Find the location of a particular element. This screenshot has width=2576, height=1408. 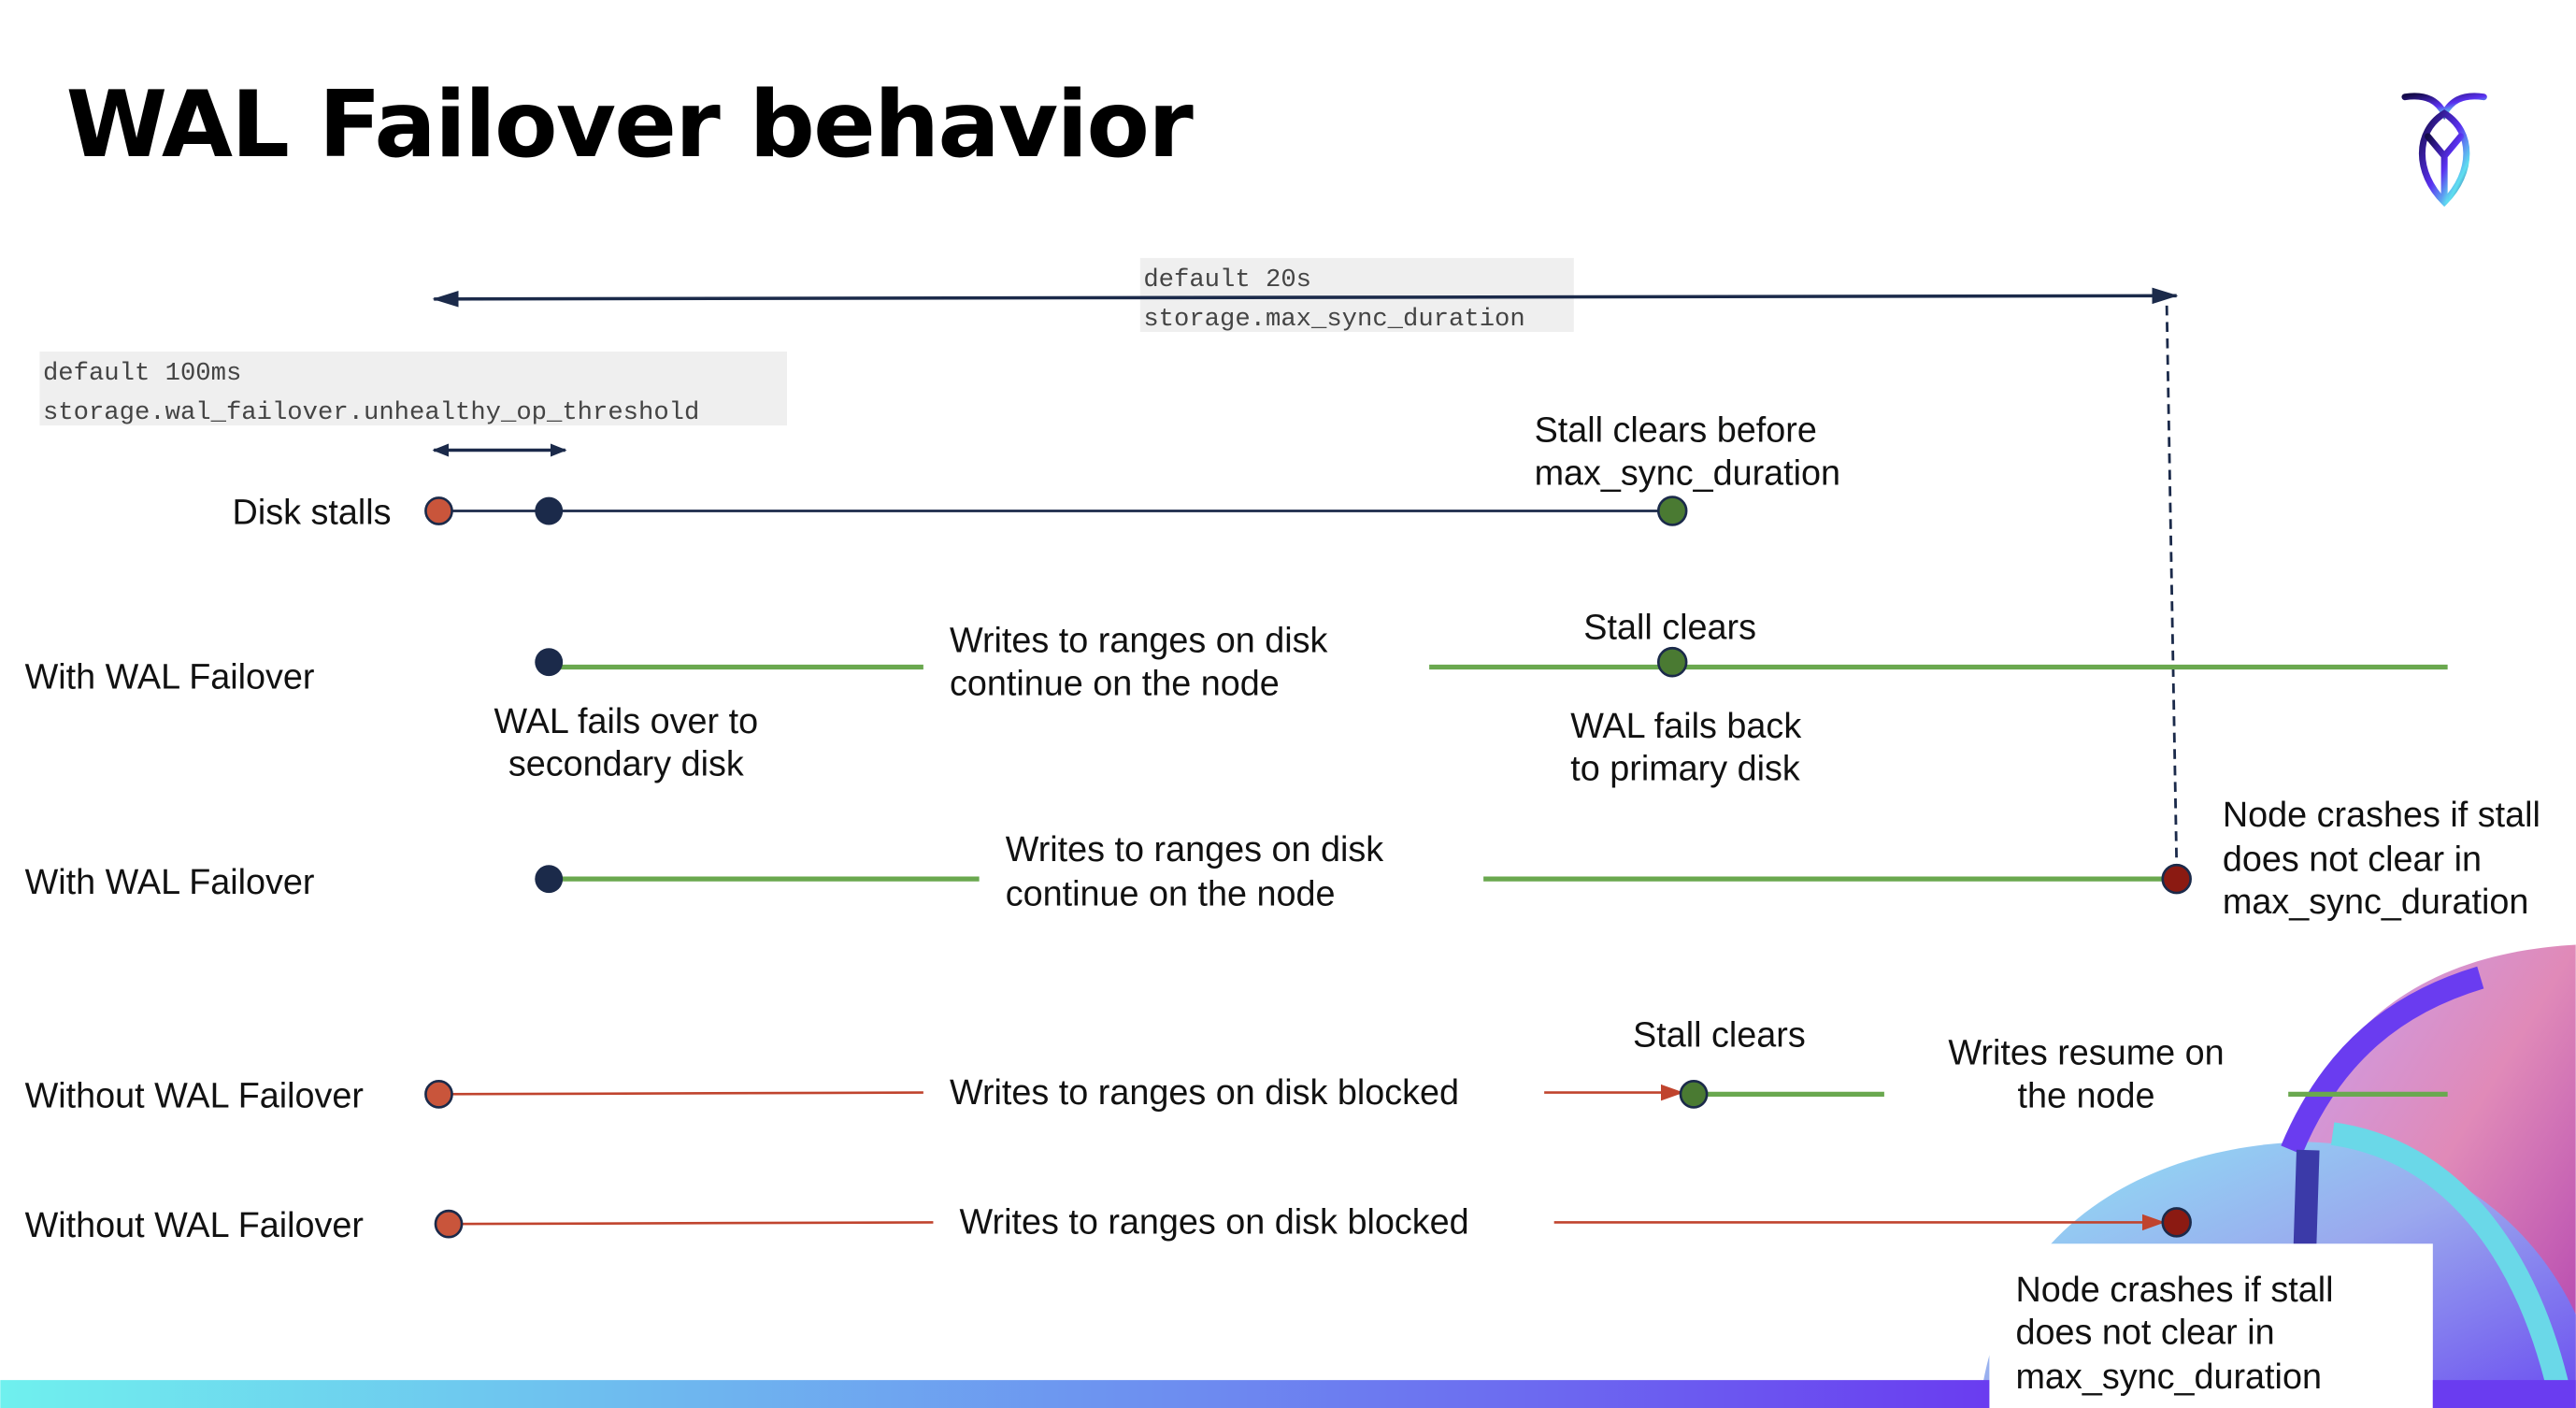

footer-gradient-bar-right is located at coordinates (2504, 1394).